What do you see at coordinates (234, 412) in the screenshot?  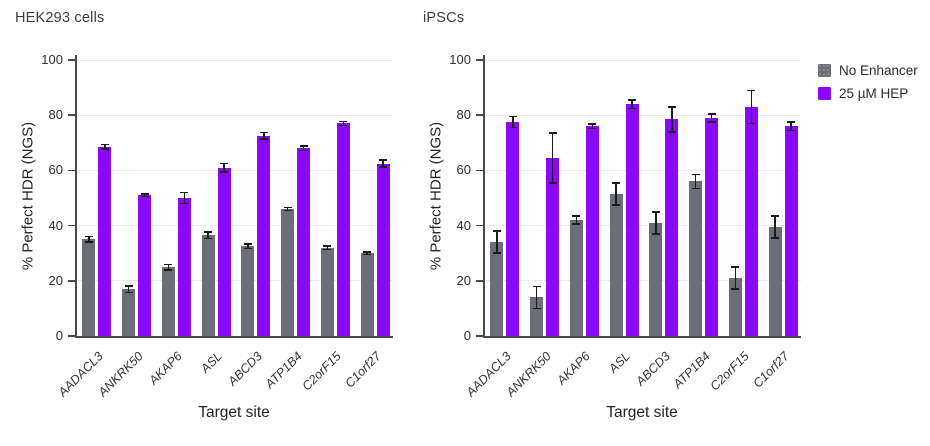 I see `x-axis-label: Target site` at bounding box center [234, 412].